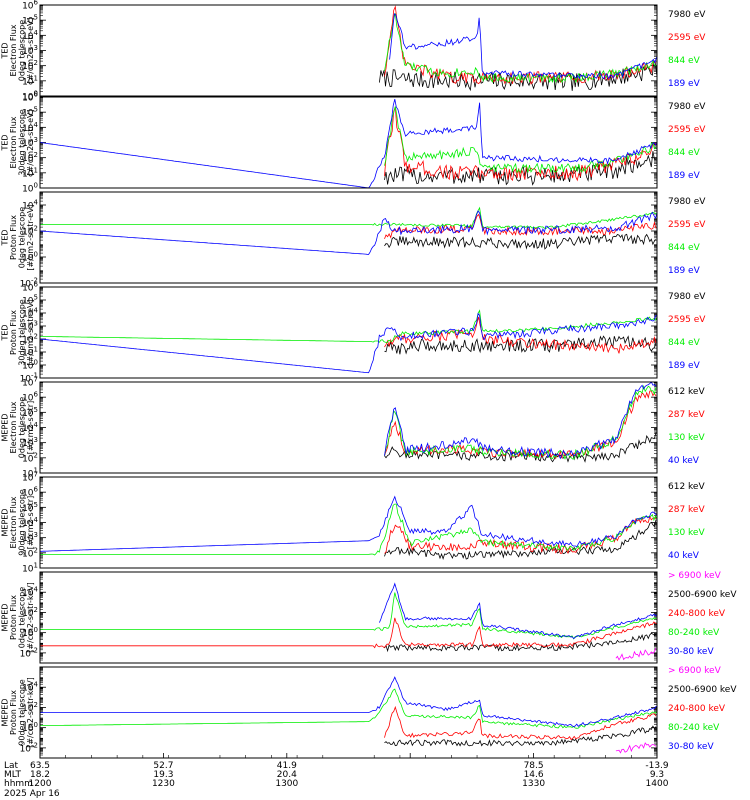 The width and height of the screenshot is (750, 800). Describe the element at coordinates (534, 775) in the screenshot. I see `x-tick-mlt: 14.6` at that location.